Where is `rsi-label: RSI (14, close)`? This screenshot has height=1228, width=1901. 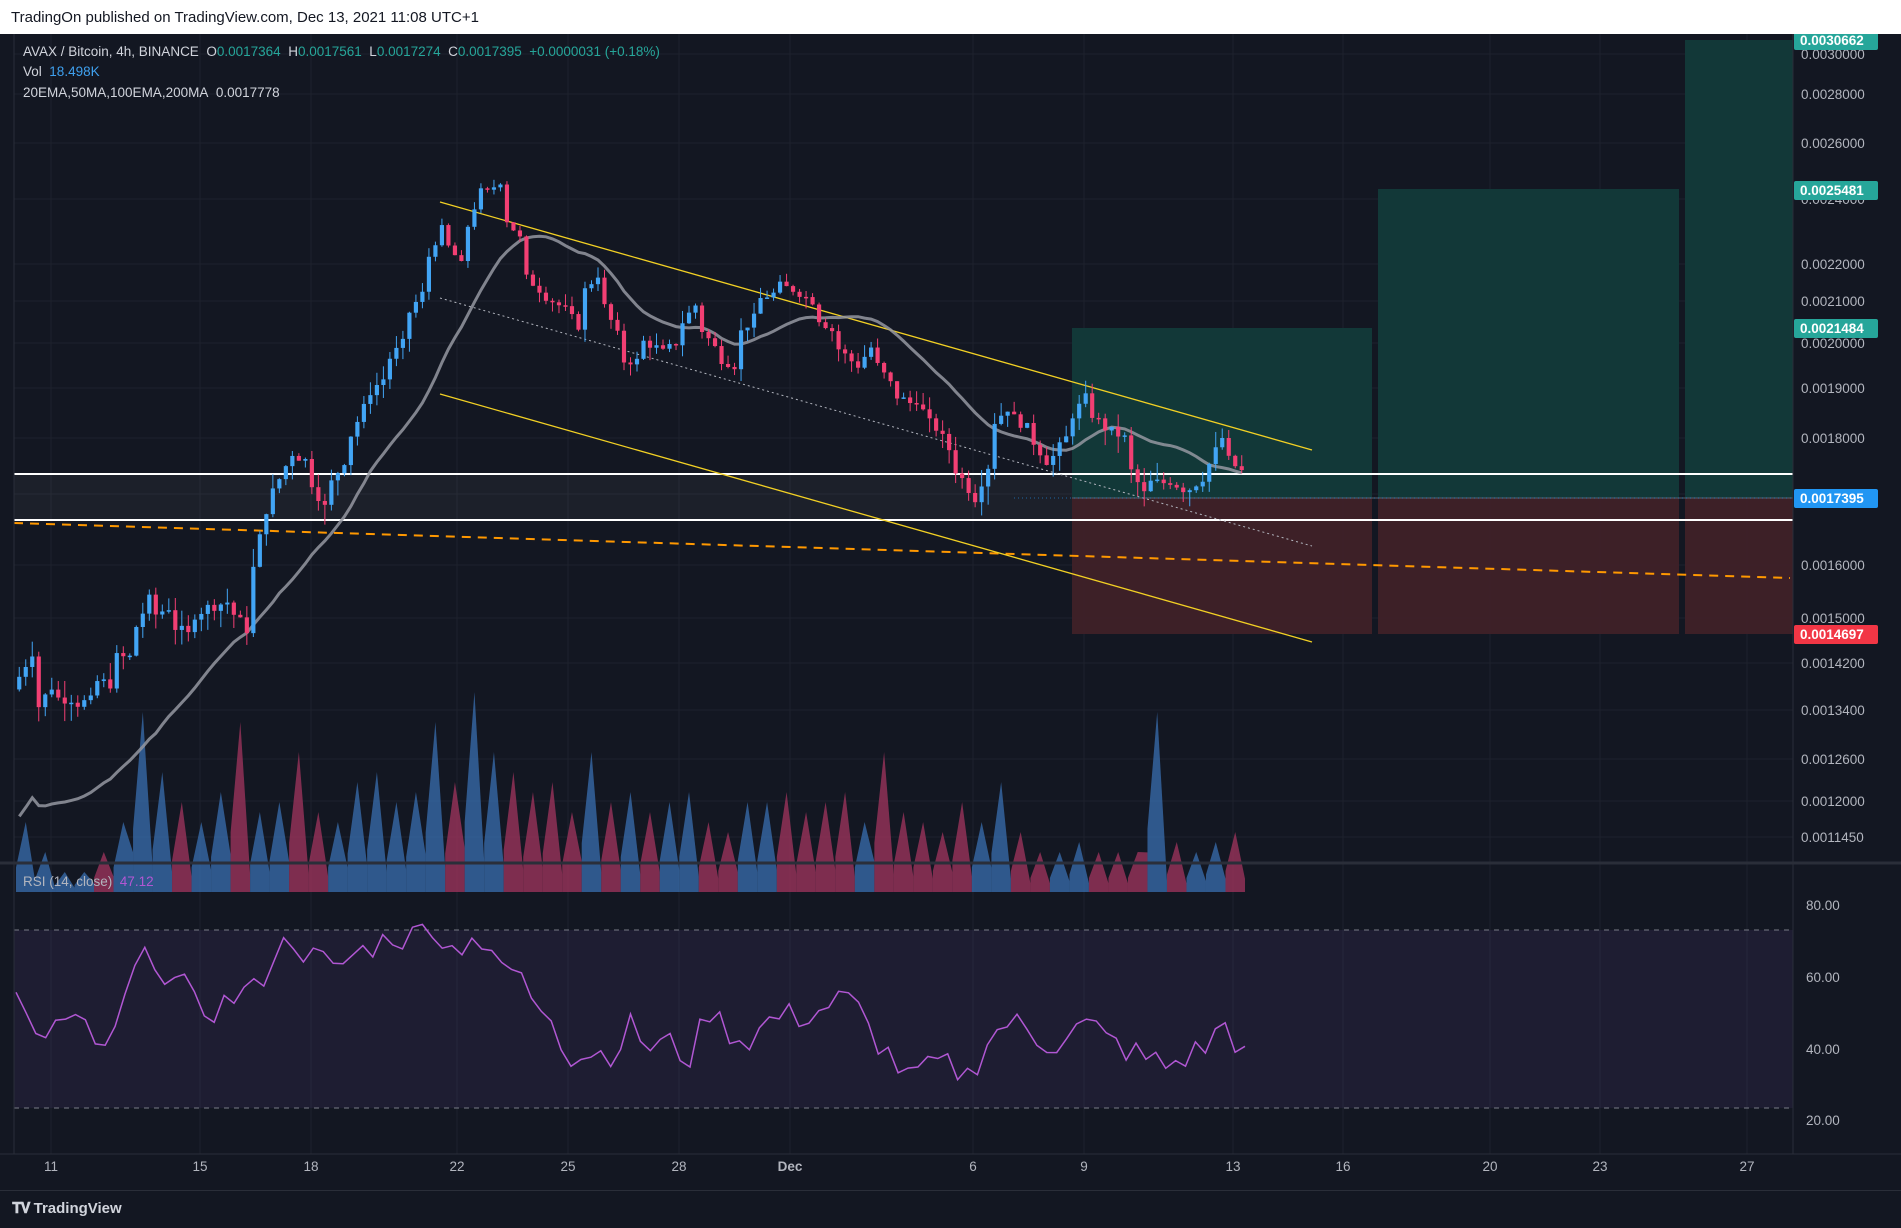
rsi-label: RSI (14, close) is located at coordinates (68, 881).